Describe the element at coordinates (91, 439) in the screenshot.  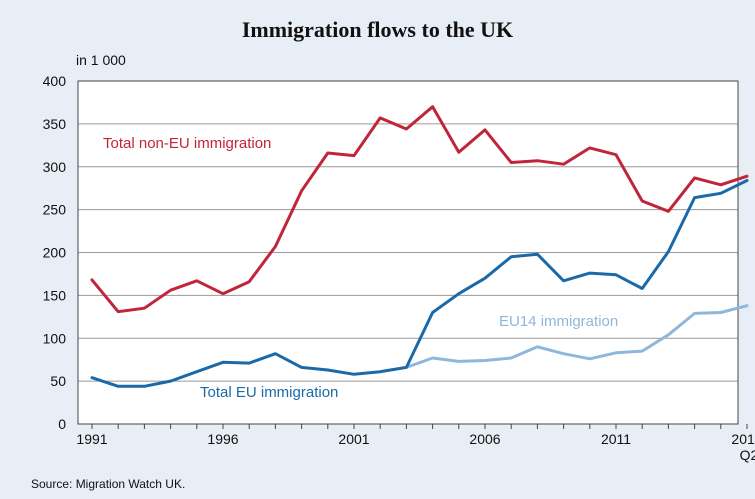
I see `x-tick-label: 1991` at that location.